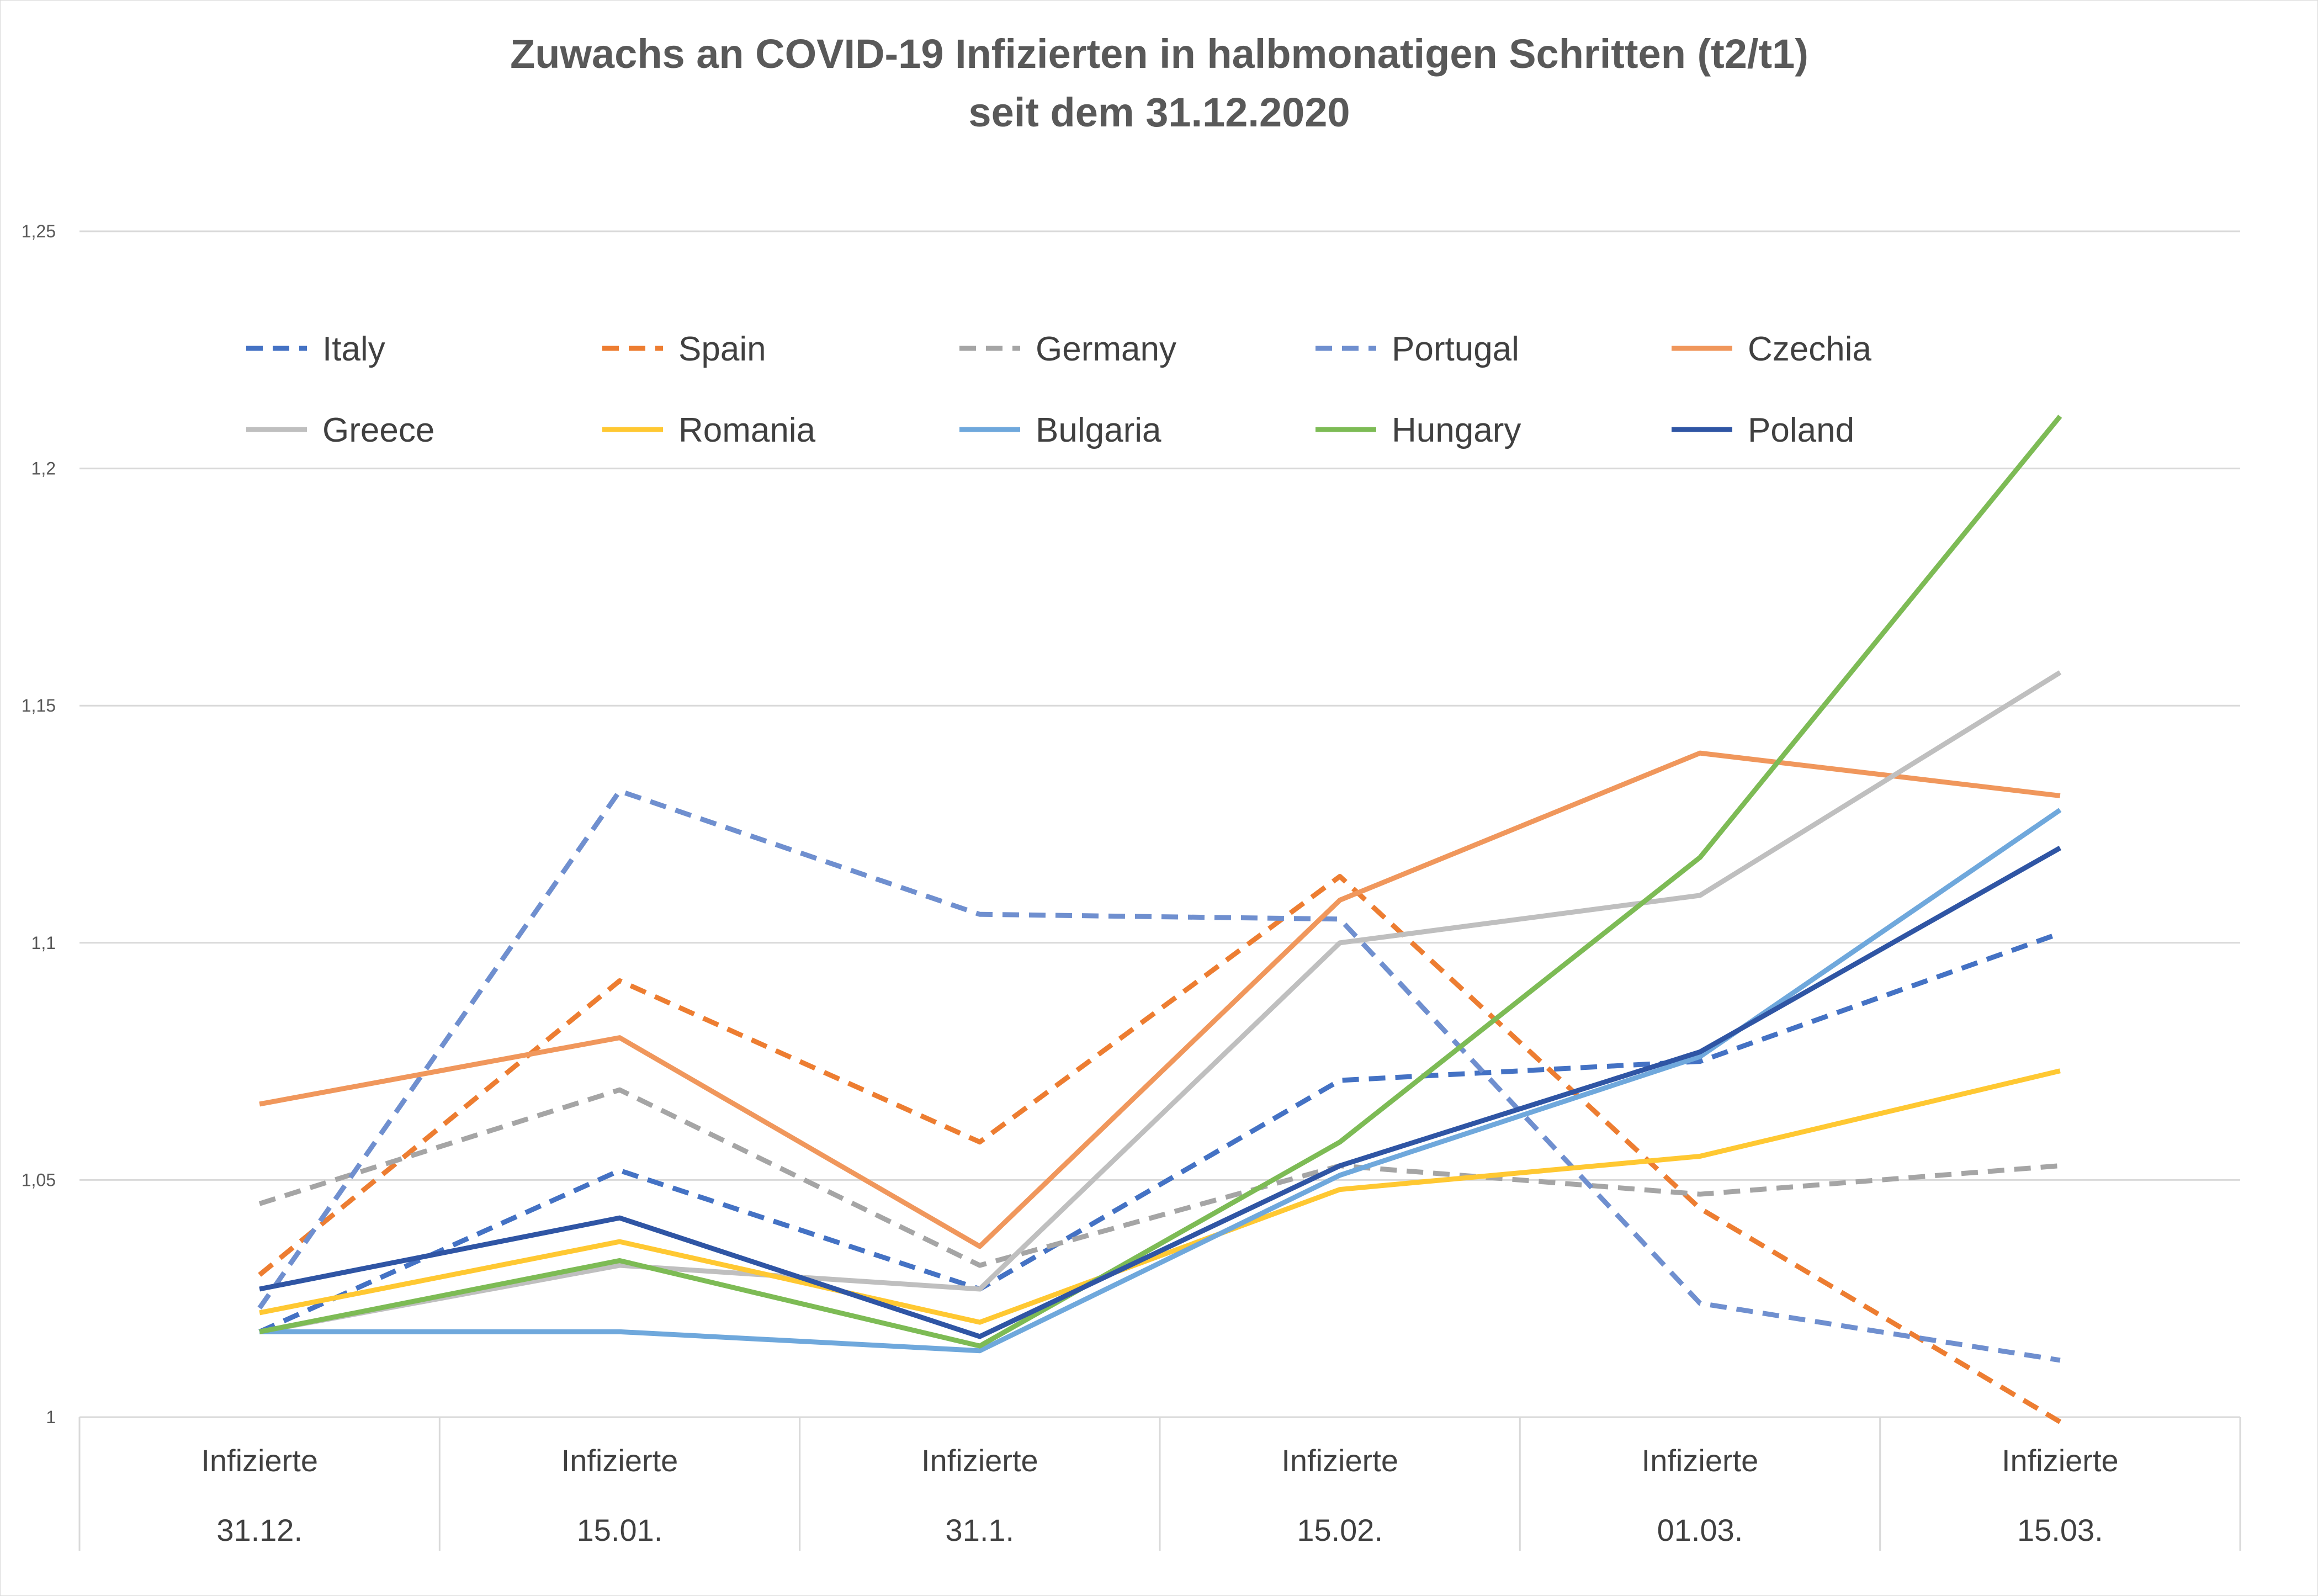 The height and width of the screenshot is (1596, 2318). What do you see at coordinates (1810, 349) in the screenshot?
I see `legend-label-czechia: Czechia` at bounding box center [1810, 349].